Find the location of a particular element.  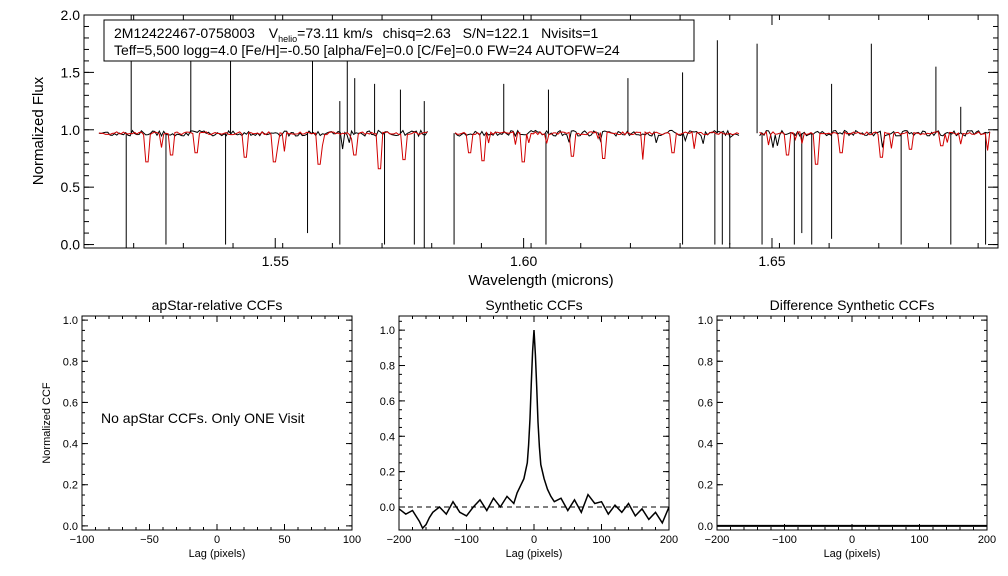

x-tick-label: 50 is located at coordinates (284, 540).